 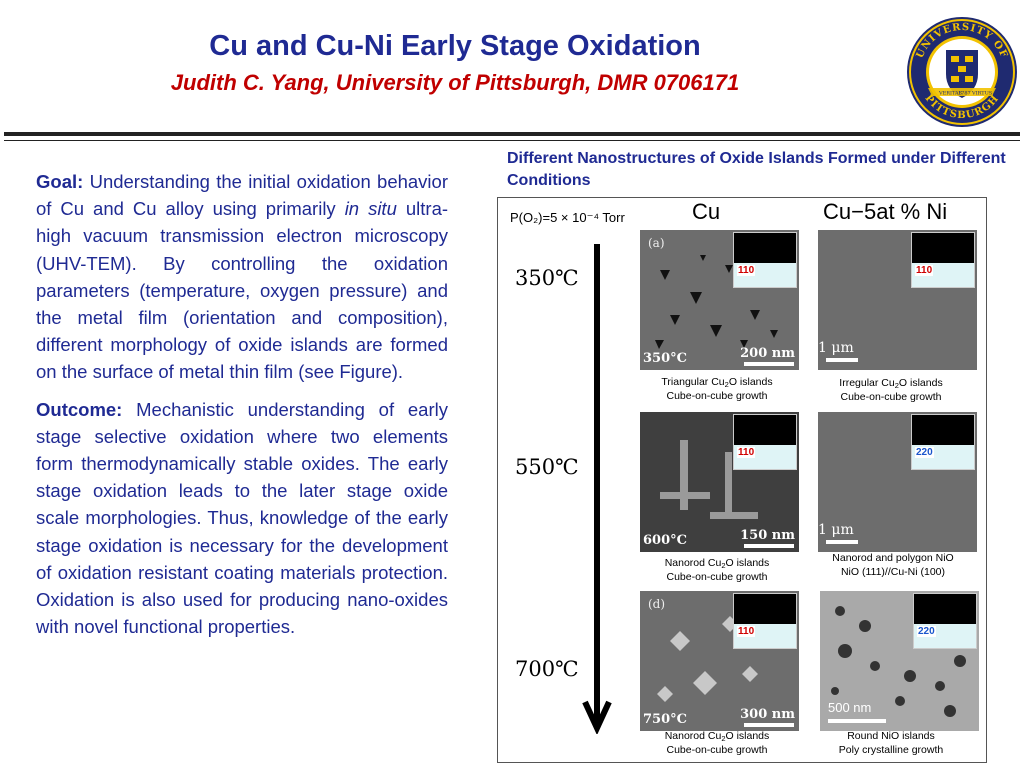 I want to click on diffraction-inset-d: 220, so click(x=943, y=442).